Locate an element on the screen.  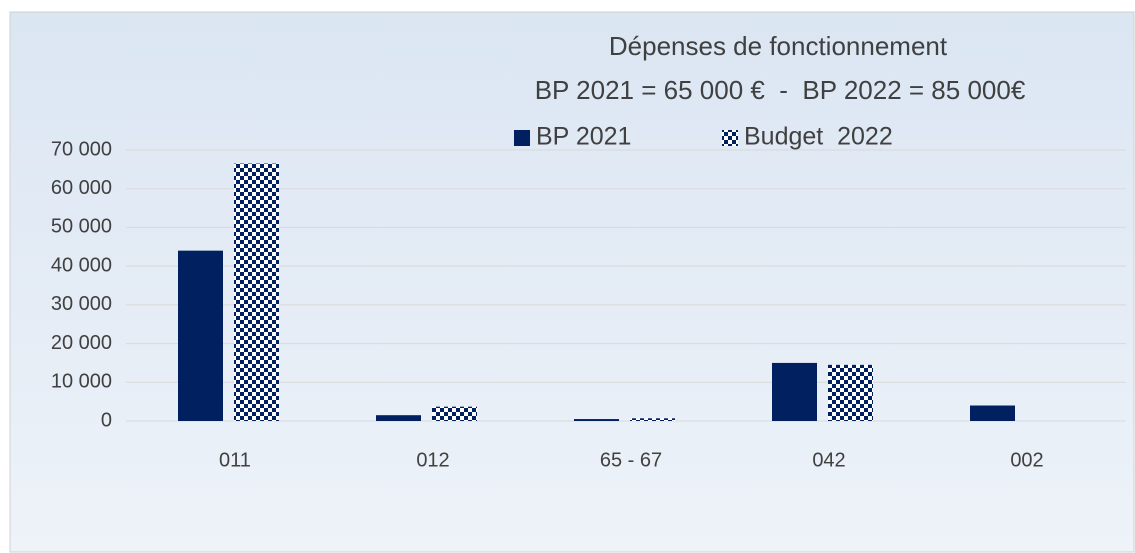
legend-label: Budget 2022 is located at coordinates (818, 137).